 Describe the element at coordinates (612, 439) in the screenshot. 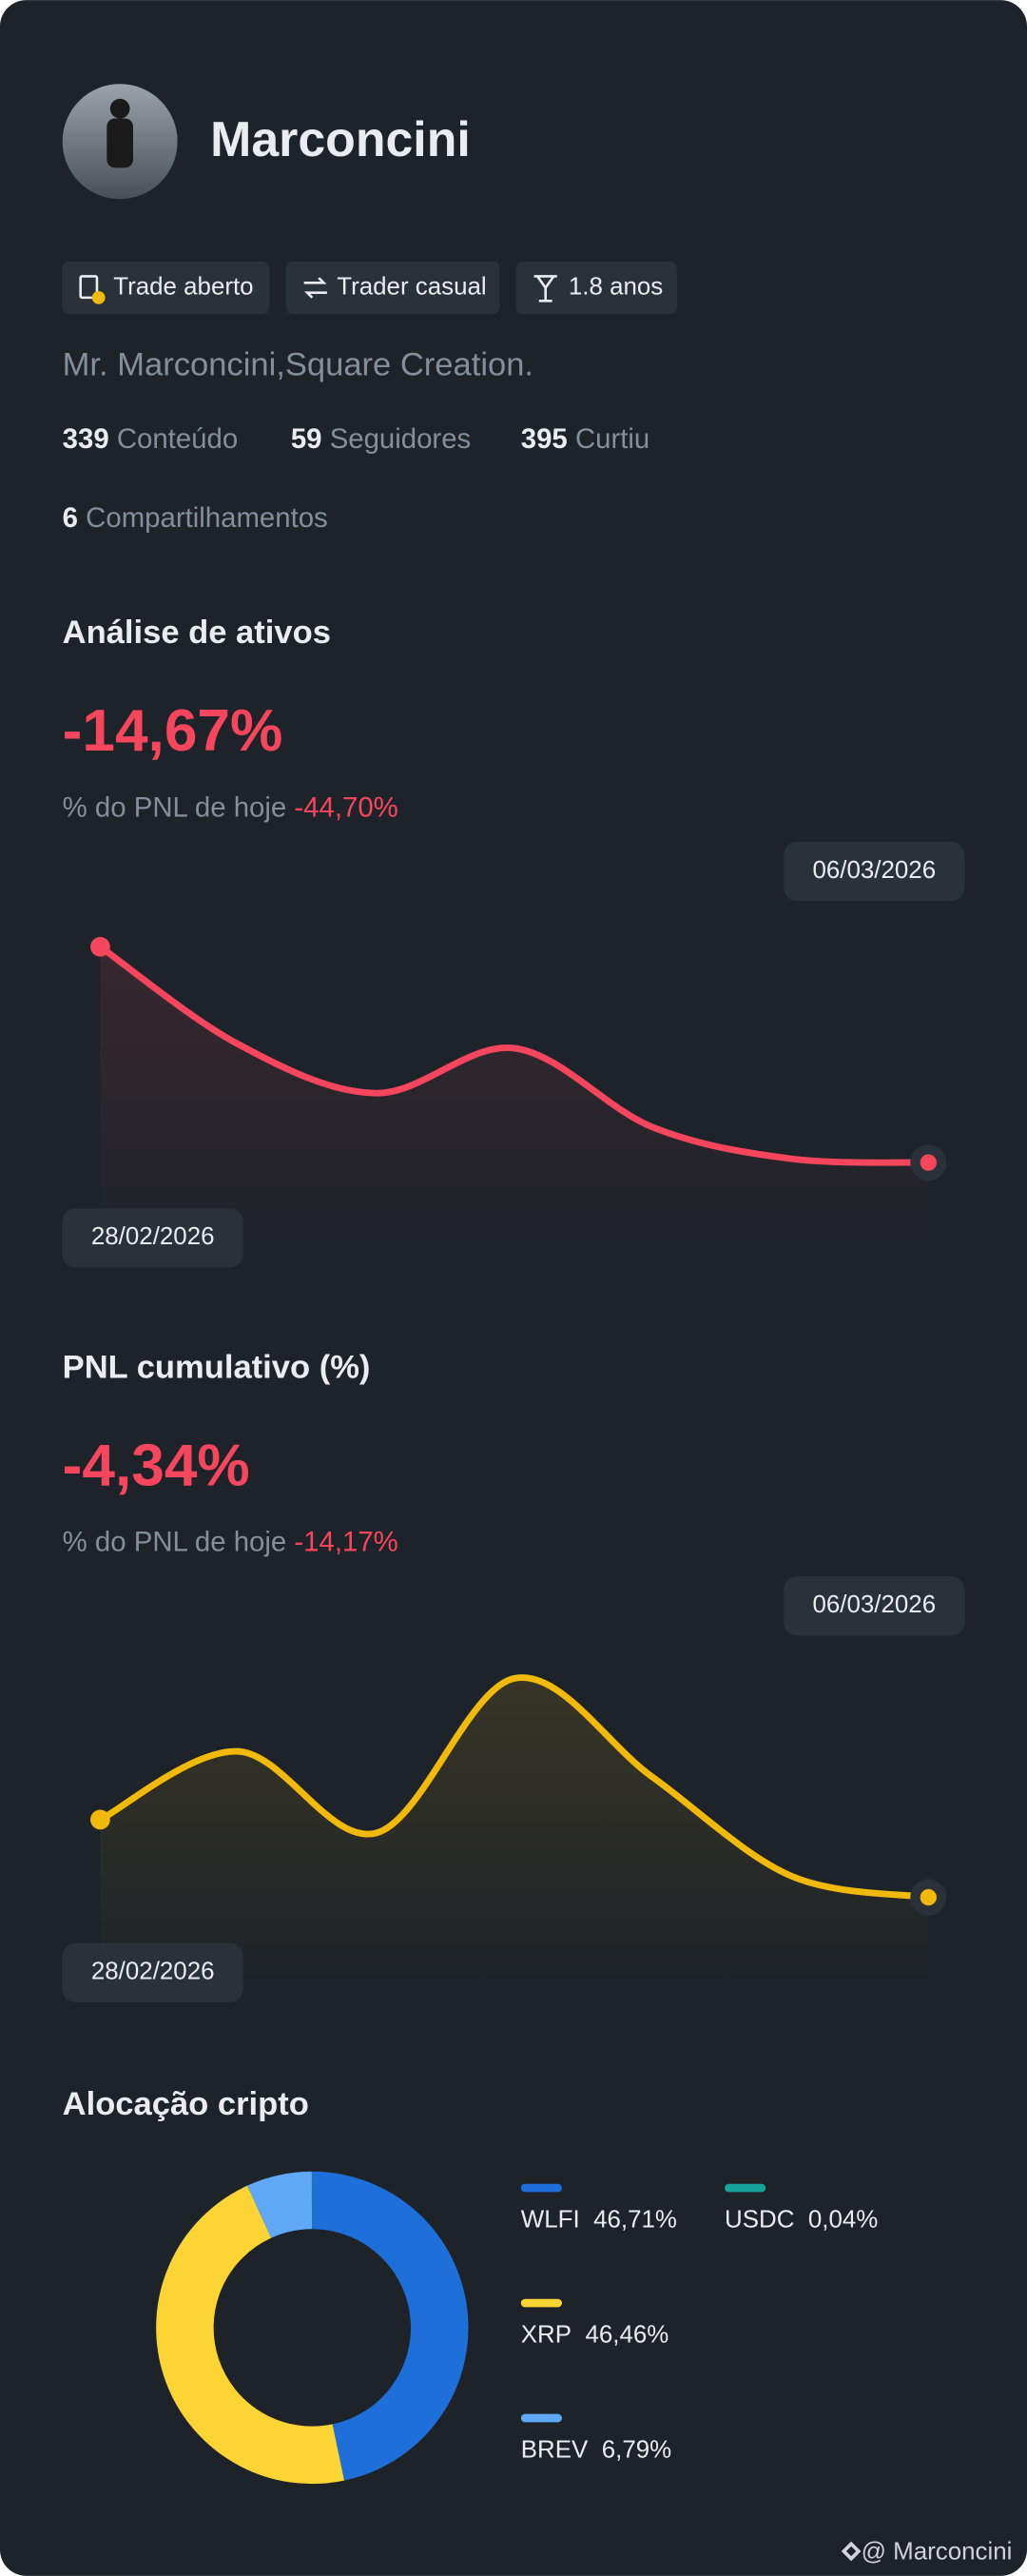

I see `stat-label: Curtiu` at that location.